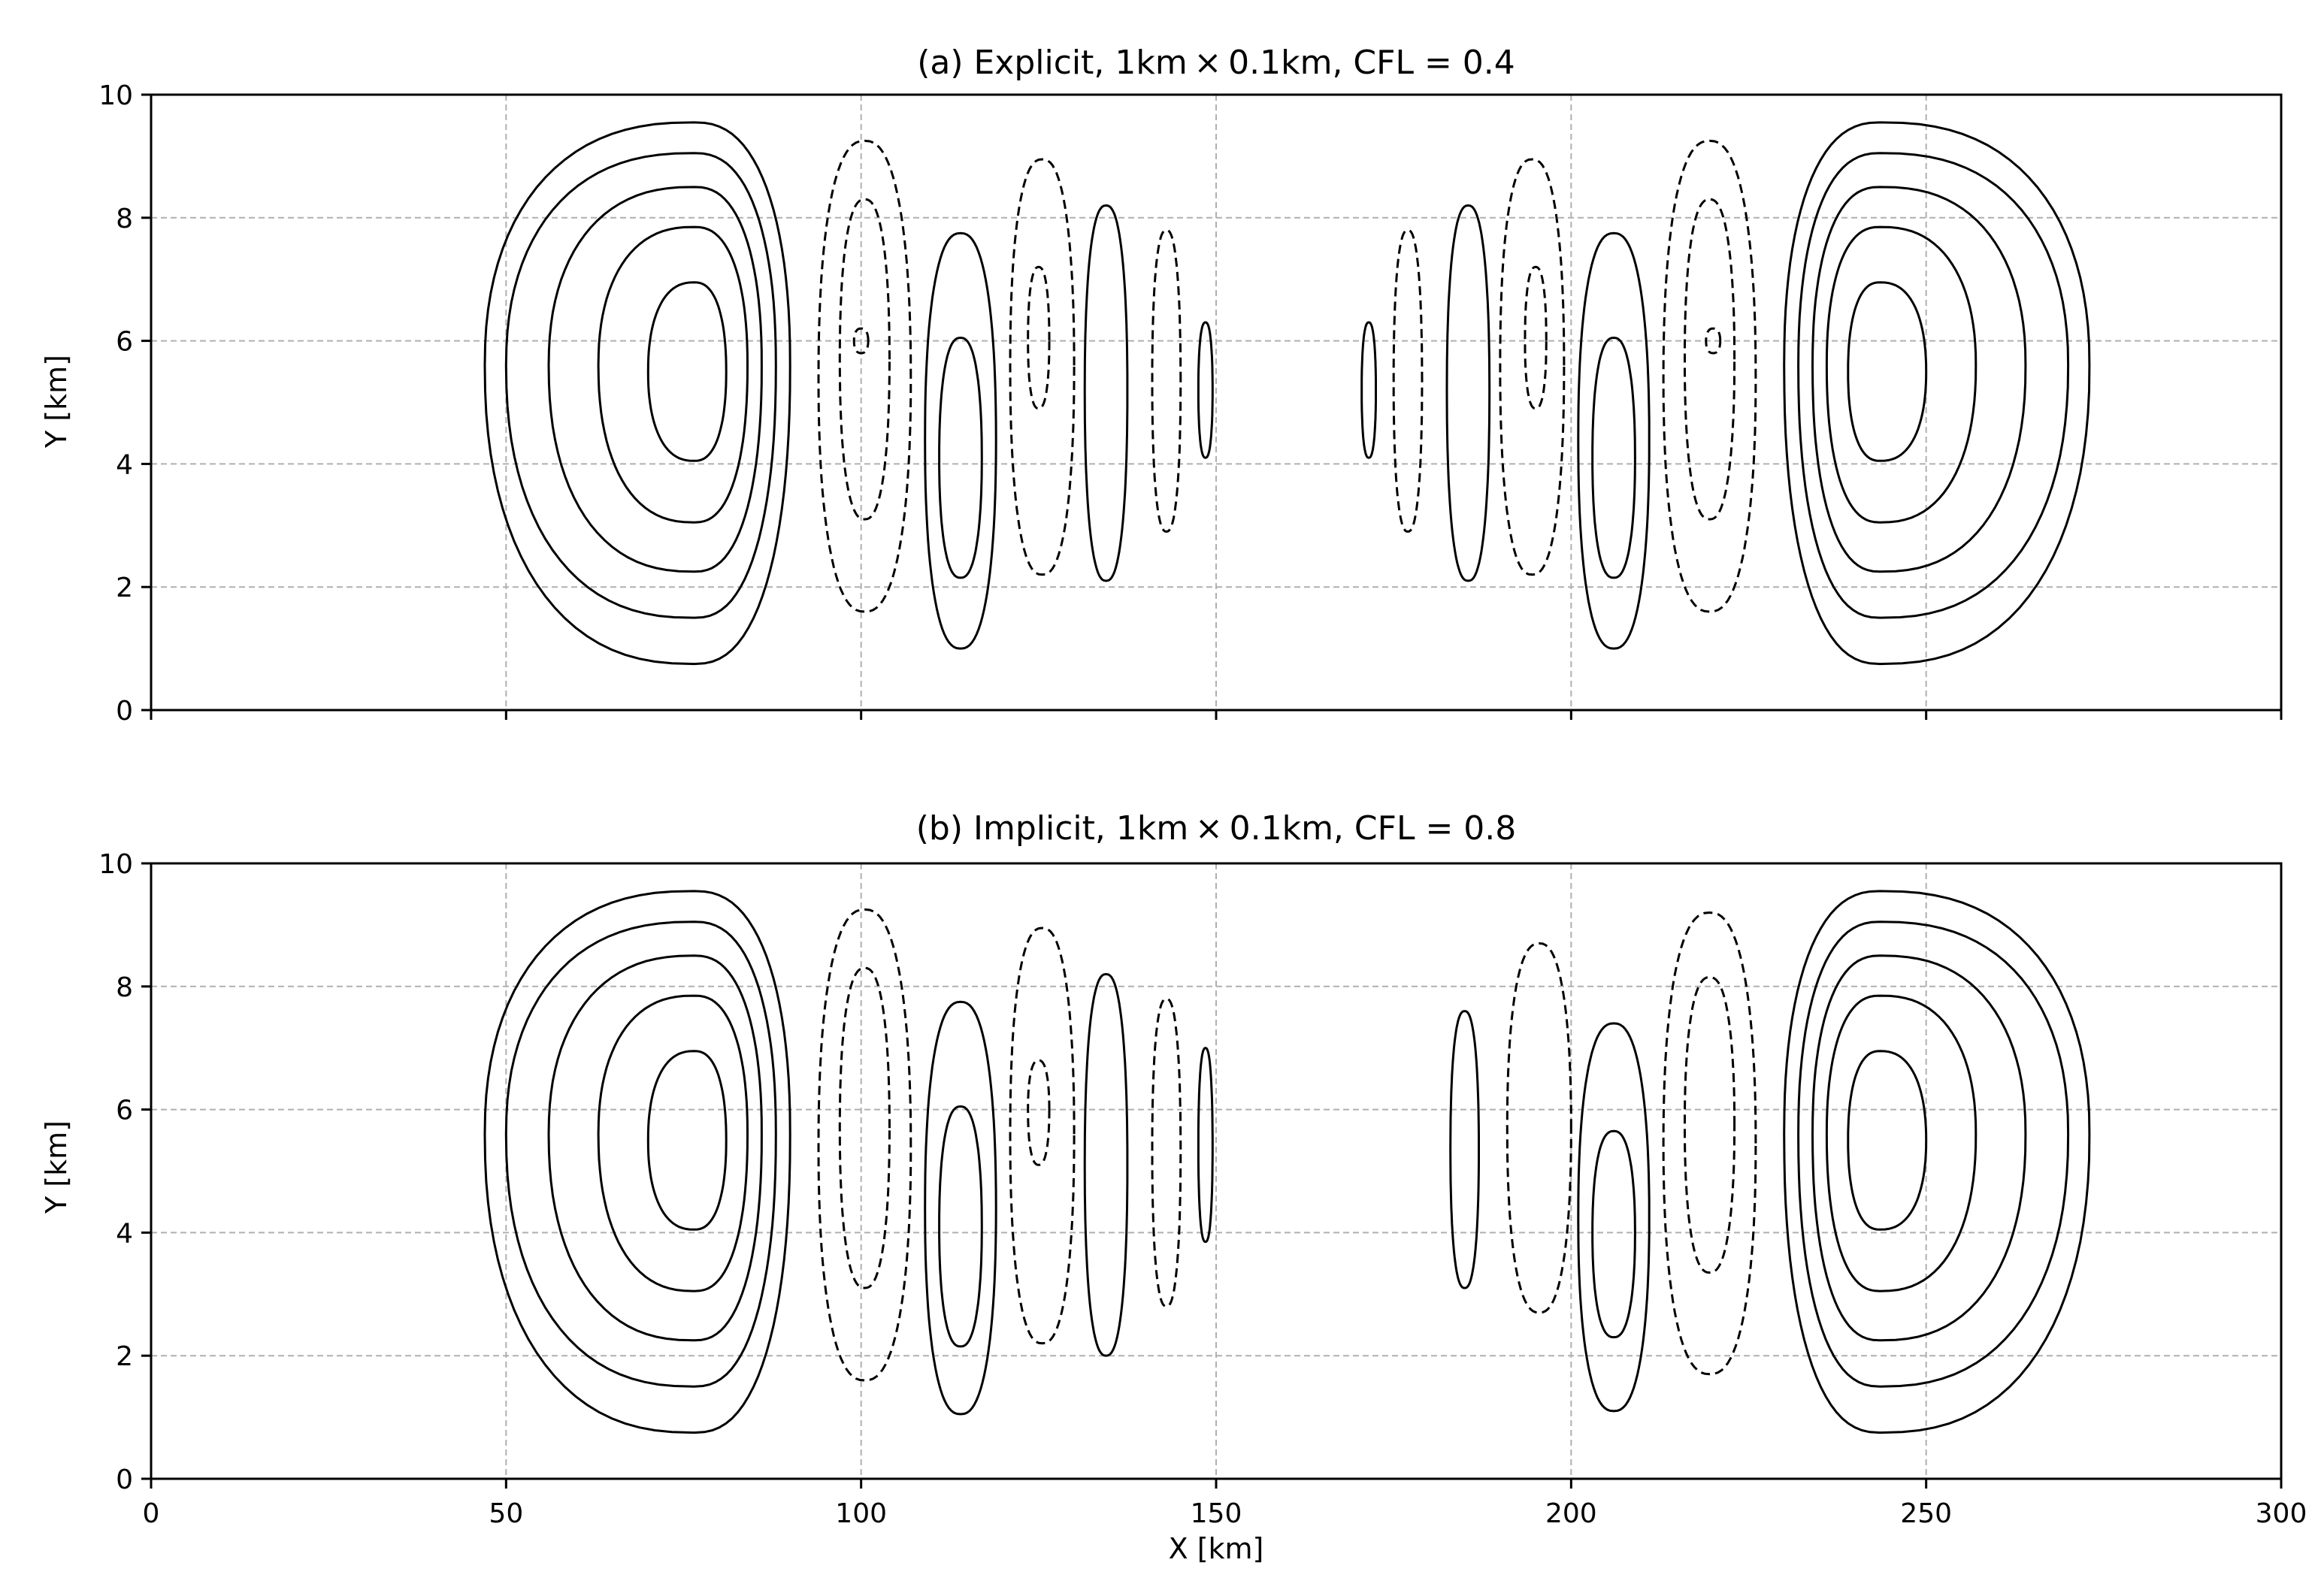 This screenshot has width=2321, height=1596. Describe the element at coordinates (124, 588) in the screenshot. I see `panel-a-ytick-label: 2` at that location.